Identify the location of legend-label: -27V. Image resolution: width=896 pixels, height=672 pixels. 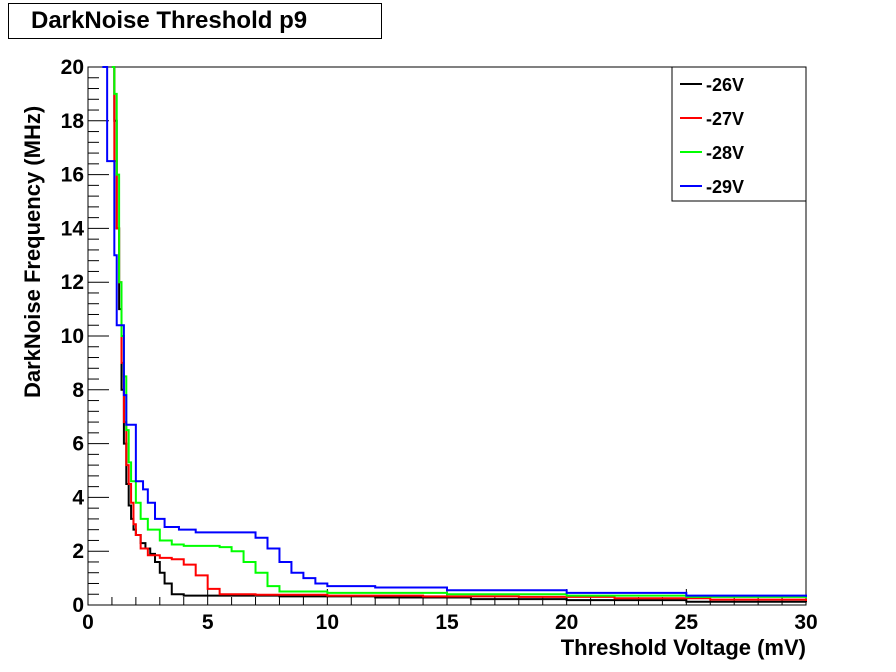
(725, 119).